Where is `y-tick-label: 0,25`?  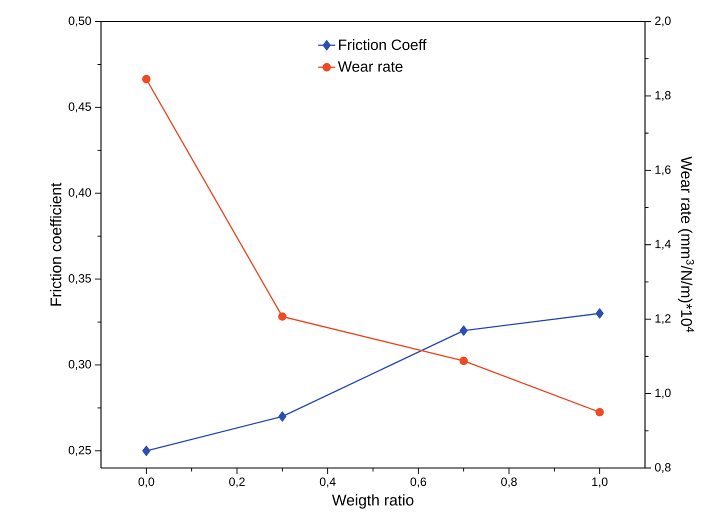 y-tick-label: 0,25 is located at coordinates (79, 451).